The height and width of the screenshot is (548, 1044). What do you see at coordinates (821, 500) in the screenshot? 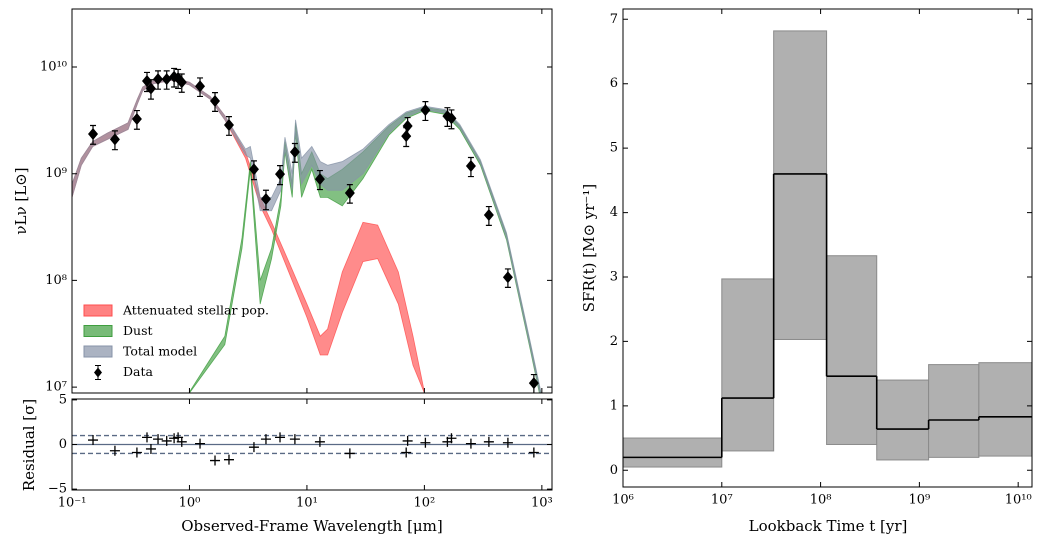
I see `x-tick-label: 10⁸` at bounding box center [821, 500].